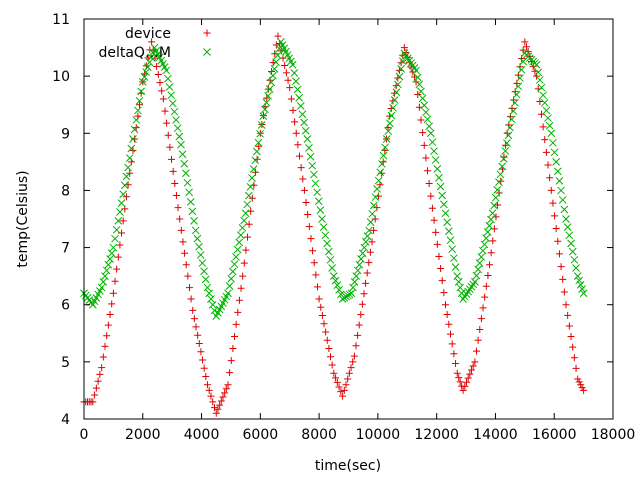 The image size is (640, 480). I want to click on y-tick-label: 9, so click(65, 134).